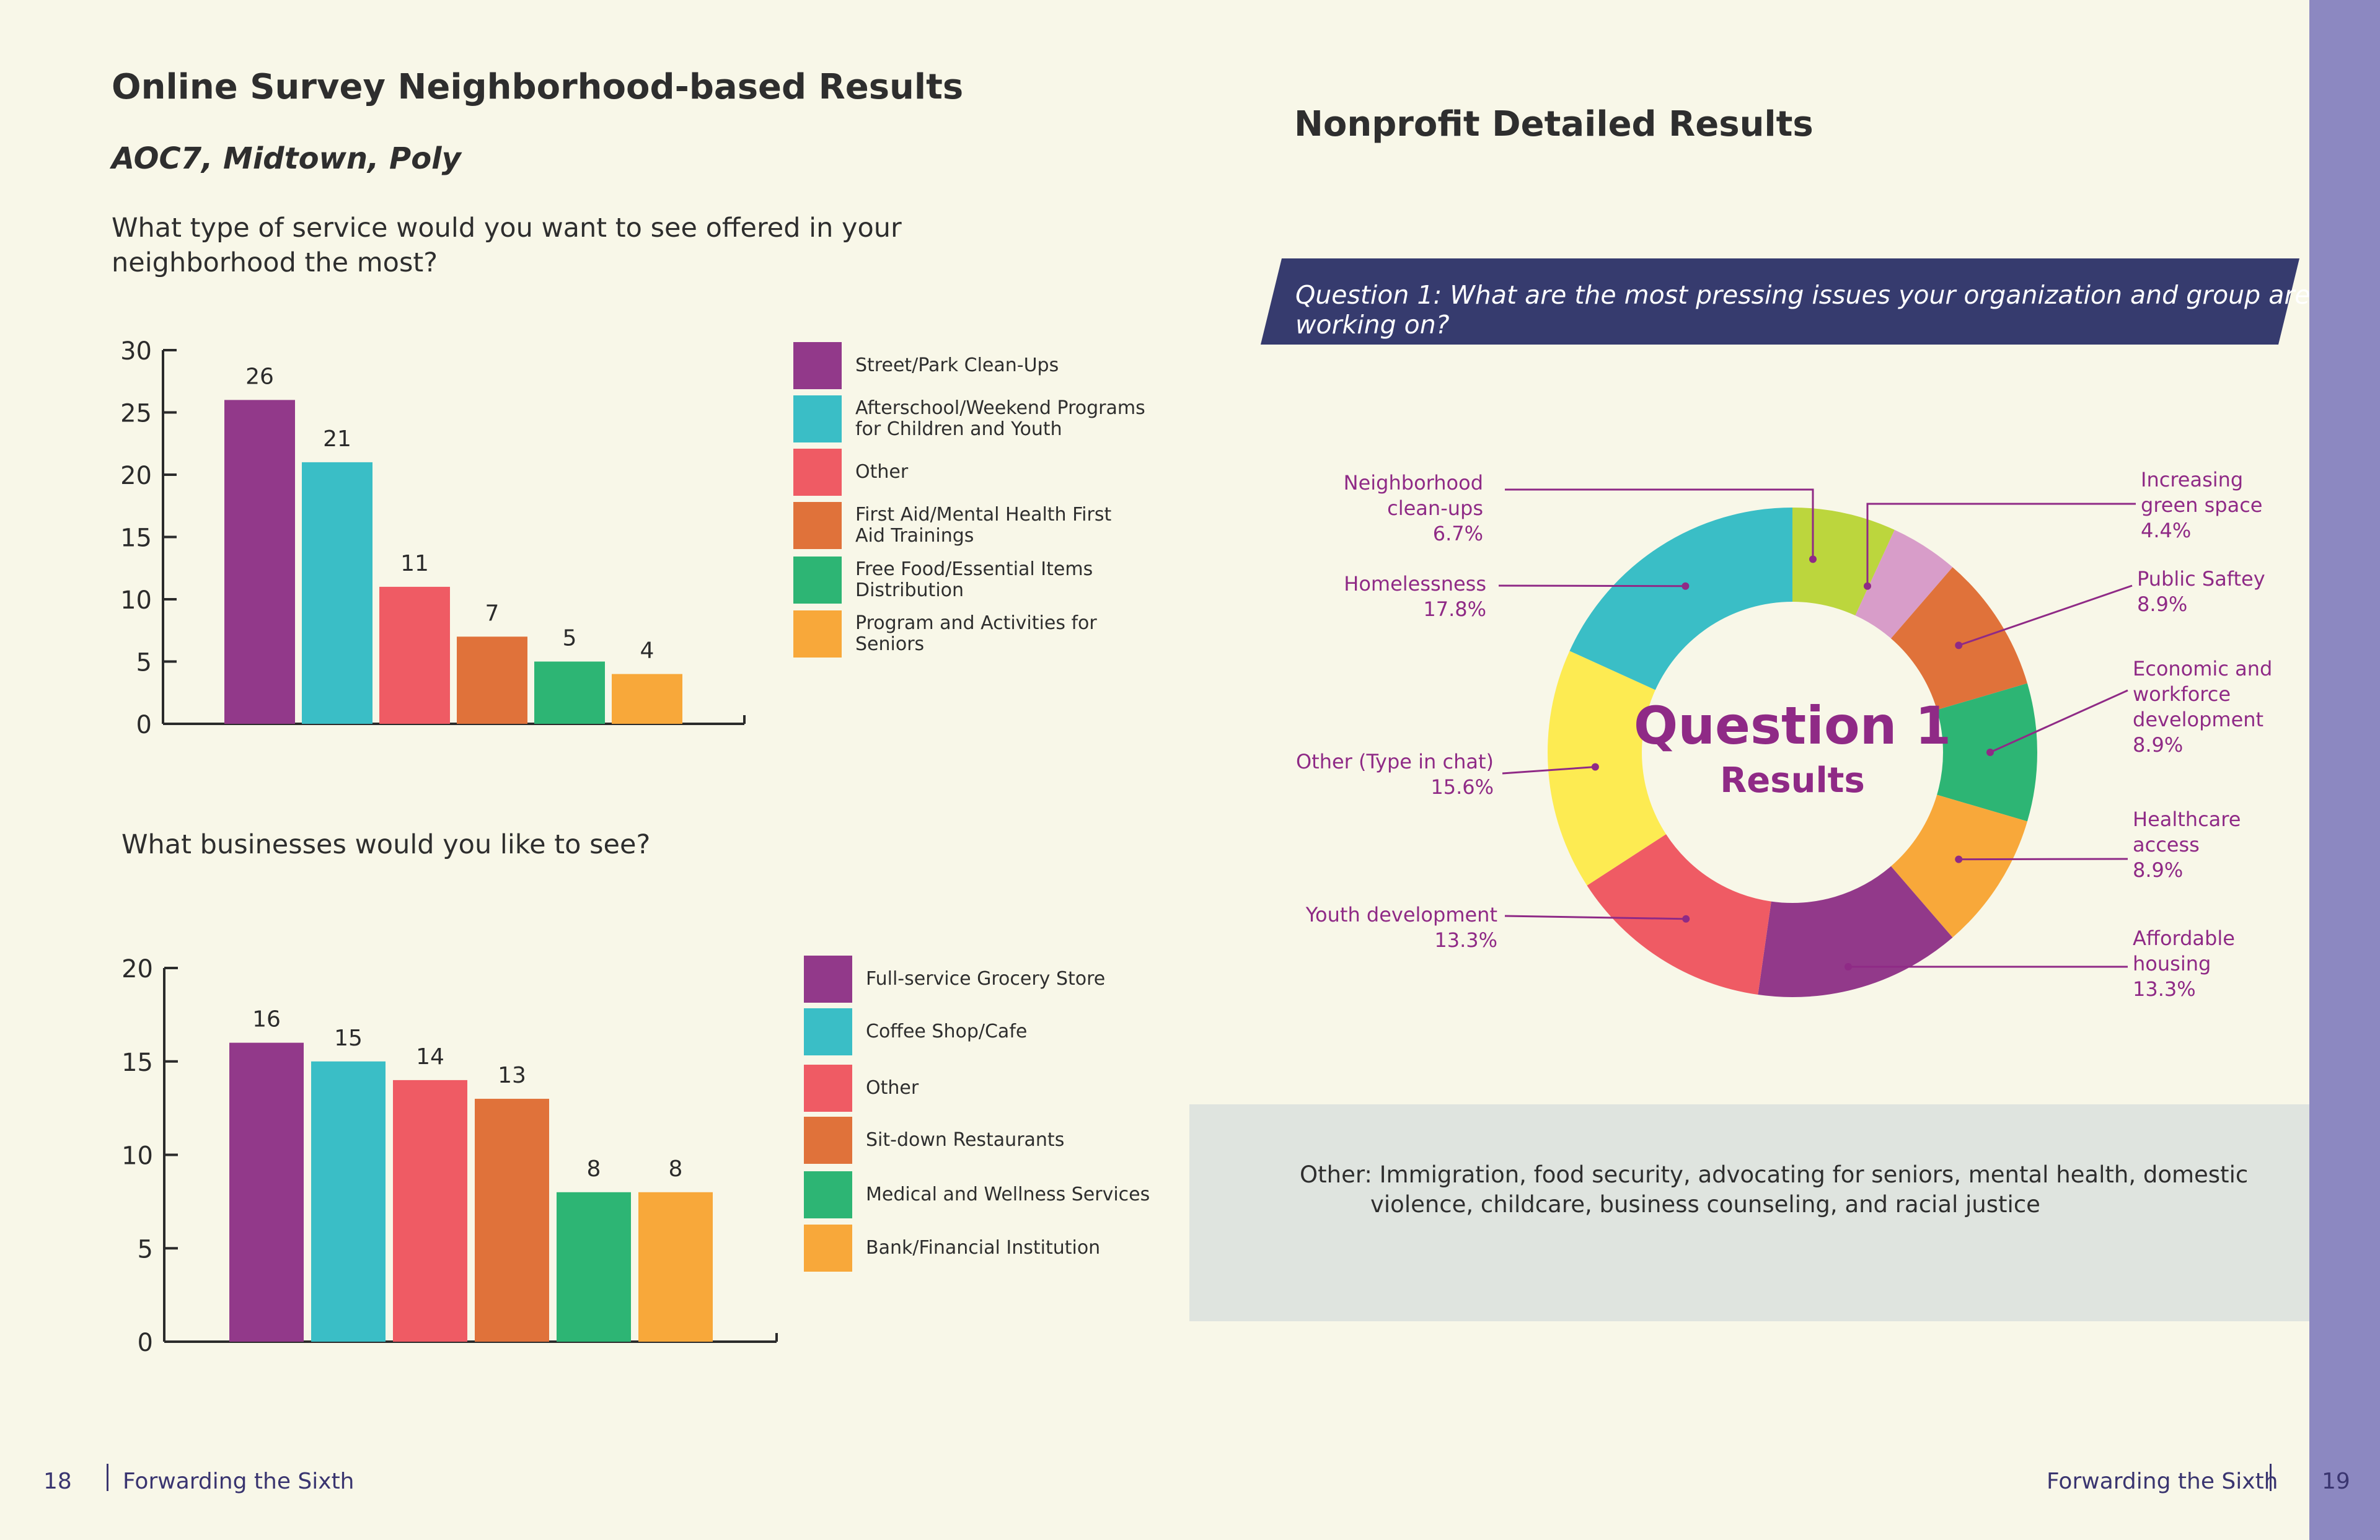  I want to click on side-color-strip, so click(2344, 770).